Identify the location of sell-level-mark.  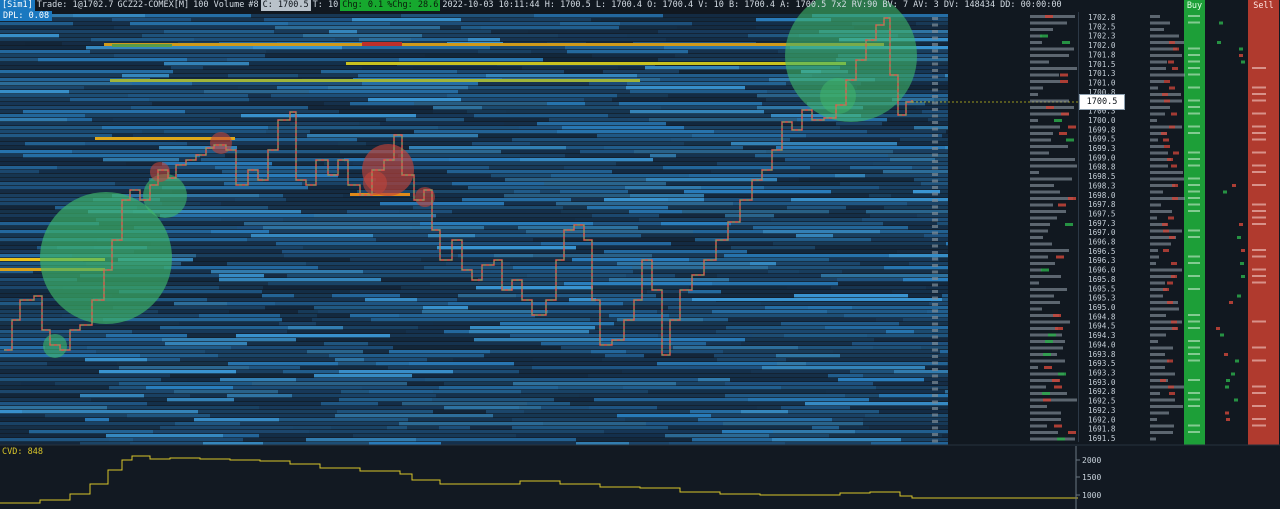
(1259, 68).